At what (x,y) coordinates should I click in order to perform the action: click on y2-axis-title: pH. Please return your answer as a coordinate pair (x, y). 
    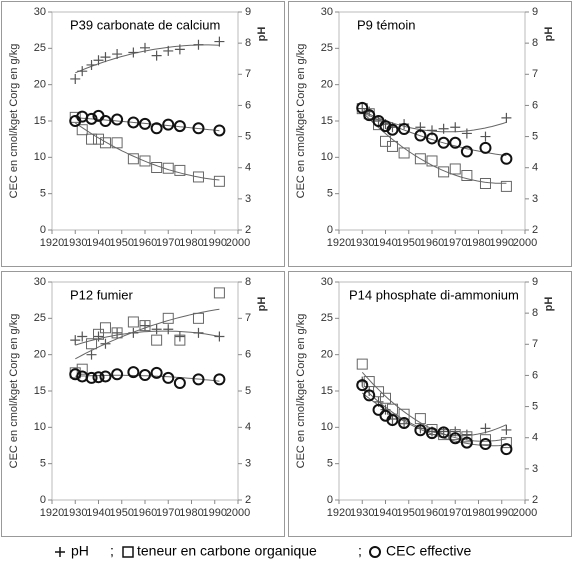
    Looking at the image, I should click on (262, 304).